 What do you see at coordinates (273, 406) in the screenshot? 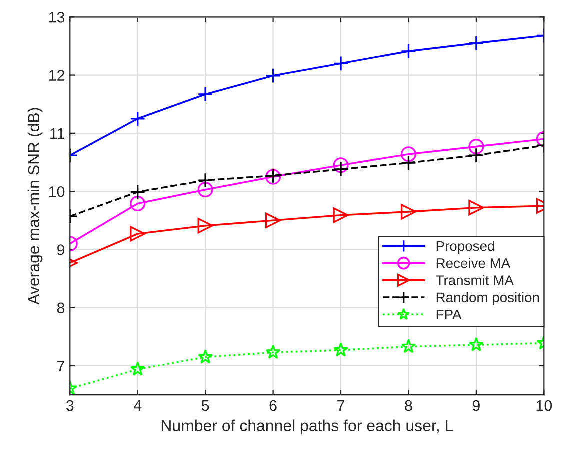
I see `x-tick-label: 6` at bounding box center [273, 406].